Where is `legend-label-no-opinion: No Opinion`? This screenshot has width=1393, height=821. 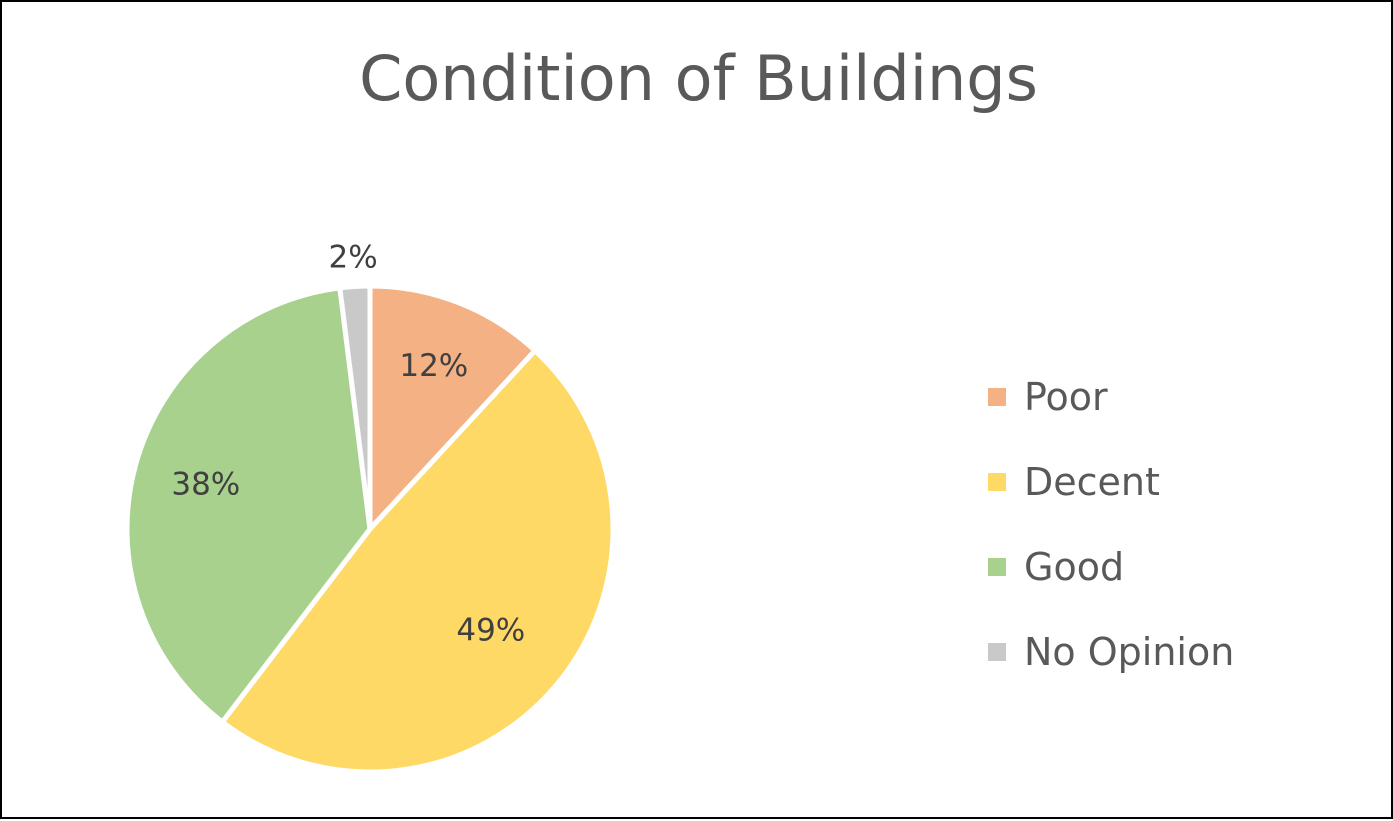
legend-label-no-opinion: No Opinion is located at coordinates (1129, 651).